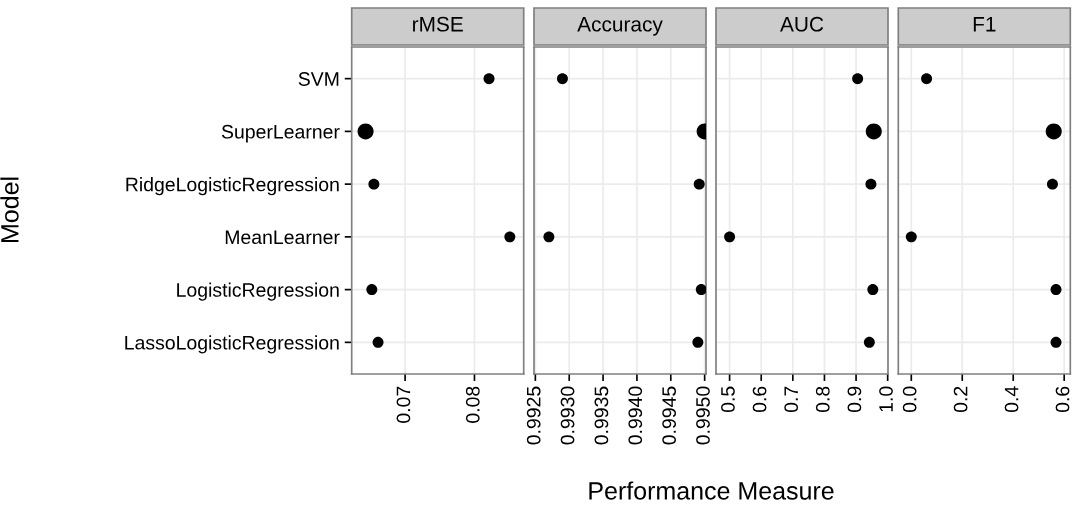 The width and height of the screenshot is (1080, 514). What do you see at coordinates (728, 399) in the screenshot?
I see `x-tick-label: 0.5` at bounding box center [728, 399].